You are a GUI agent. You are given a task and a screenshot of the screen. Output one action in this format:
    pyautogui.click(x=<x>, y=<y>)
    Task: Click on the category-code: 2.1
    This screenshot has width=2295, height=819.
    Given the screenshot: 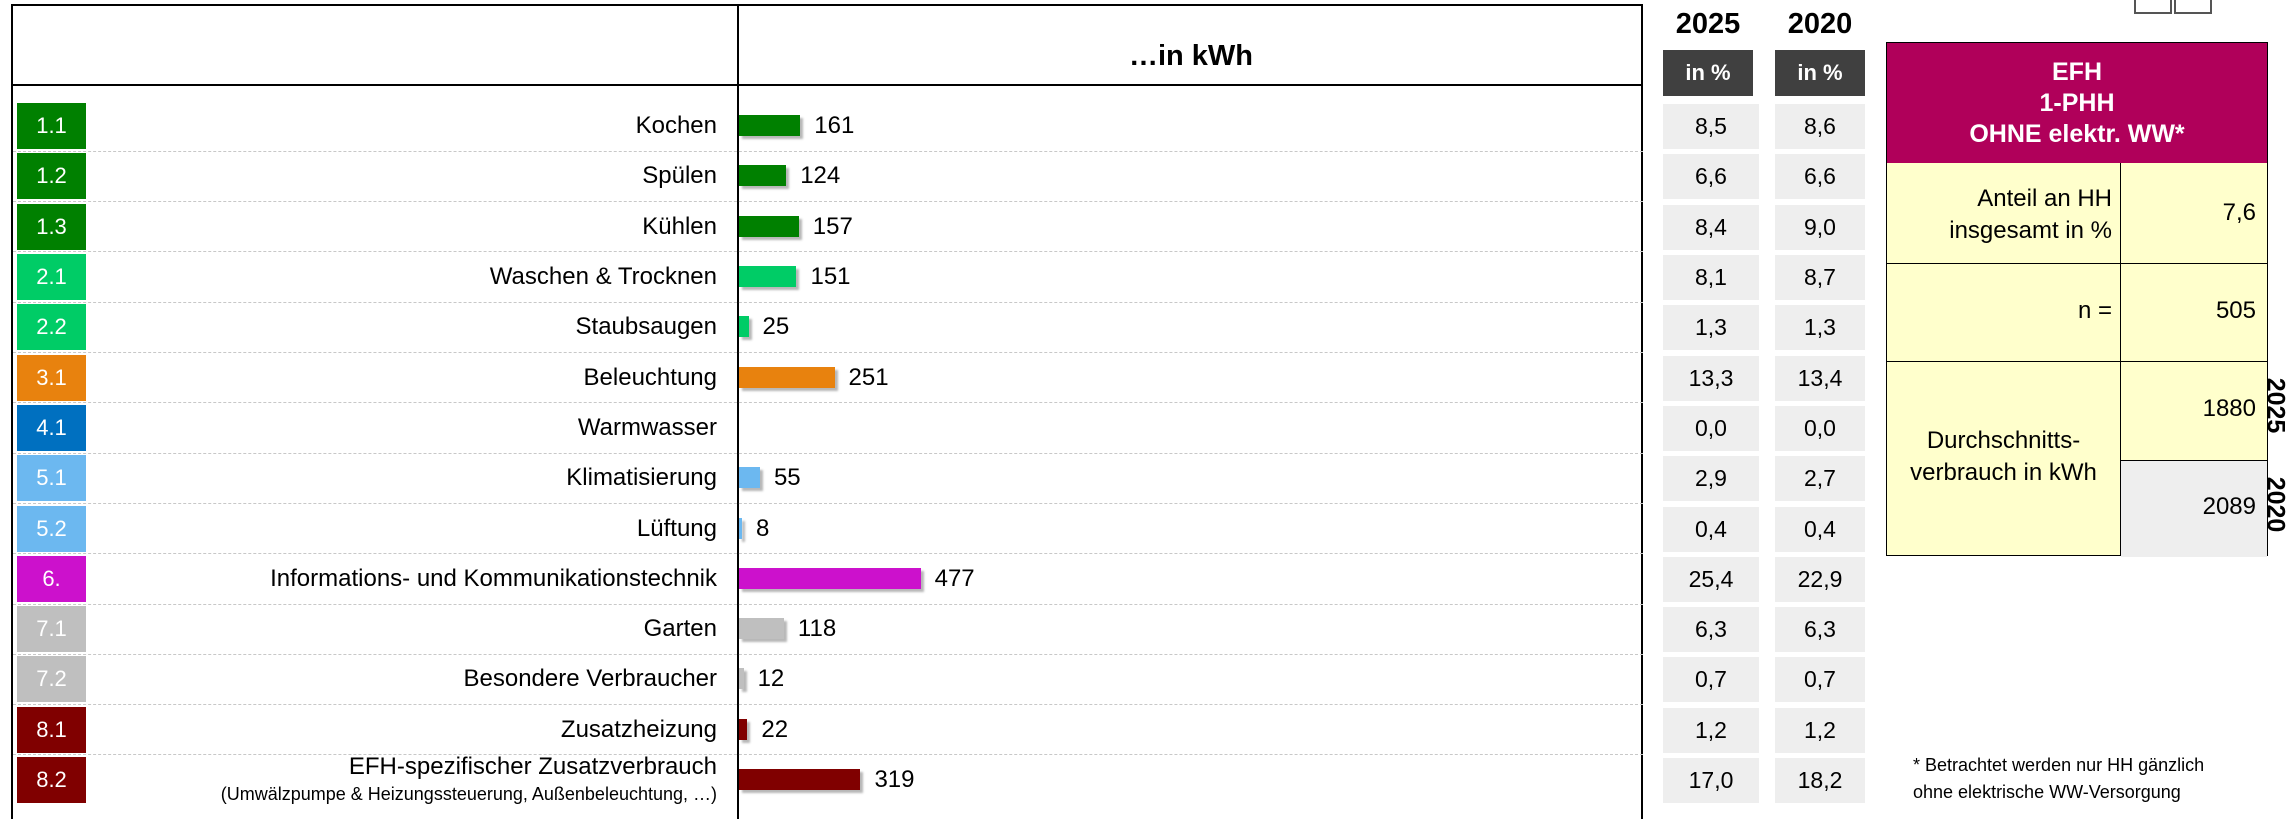 What is the action you would take?
    pyautogui.click(x=51, y=277)
    